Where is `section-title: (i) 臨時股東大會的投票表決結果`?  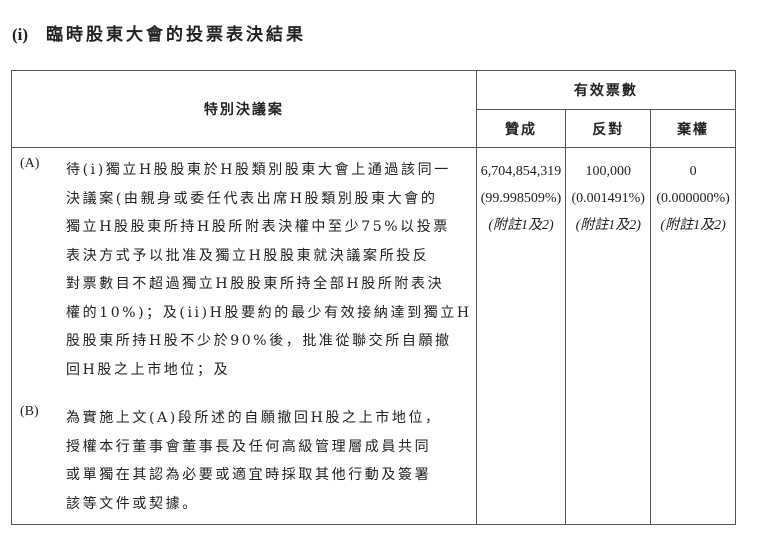 section-title: (i) 臨時股東大會的投票表決結果 is located at coordinates (159, 35).